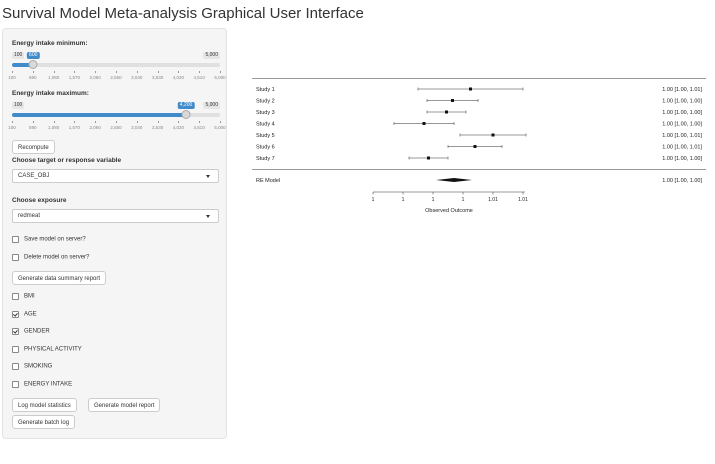 This screenshot has width=715, height=464. I want to click on delete-model-checkbox: Delete model on server?, so click(50, 257).